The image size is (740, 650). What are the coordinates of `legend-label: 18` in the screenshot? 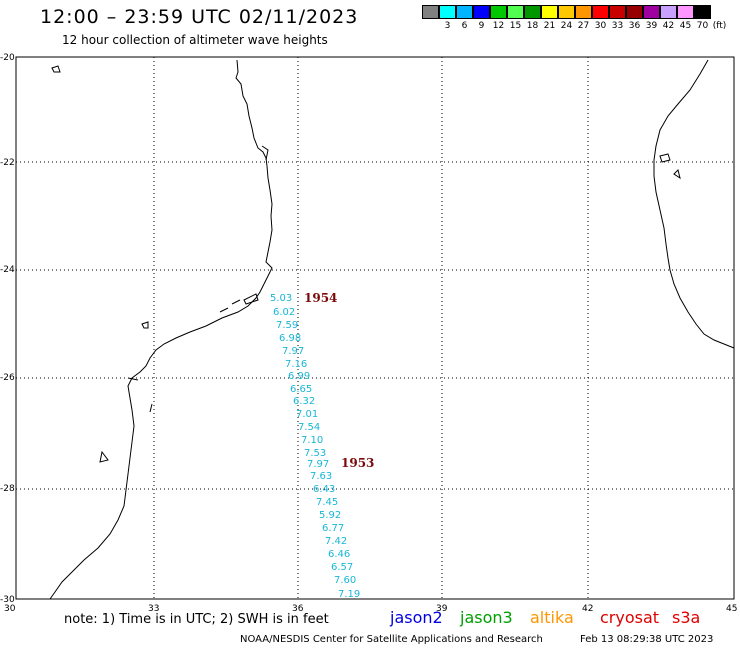 It's located at (532, 26).